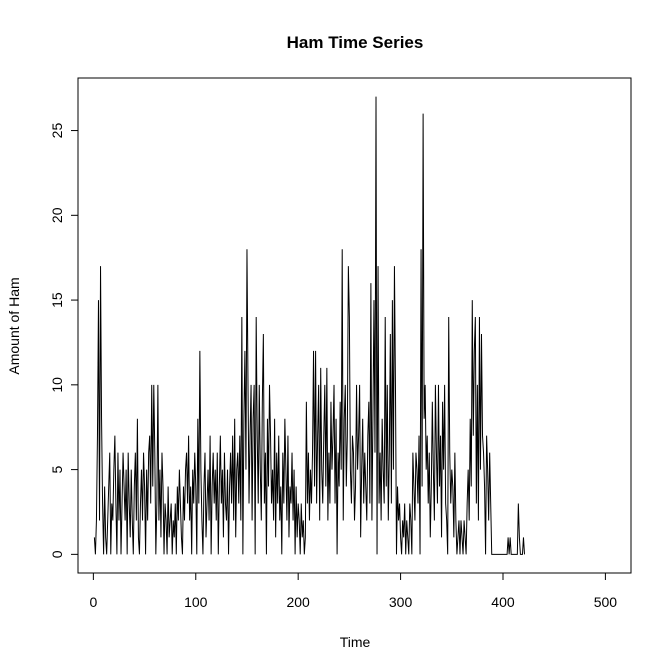  I want to click on chart-title: Ham Time Series, so click(355, 42).